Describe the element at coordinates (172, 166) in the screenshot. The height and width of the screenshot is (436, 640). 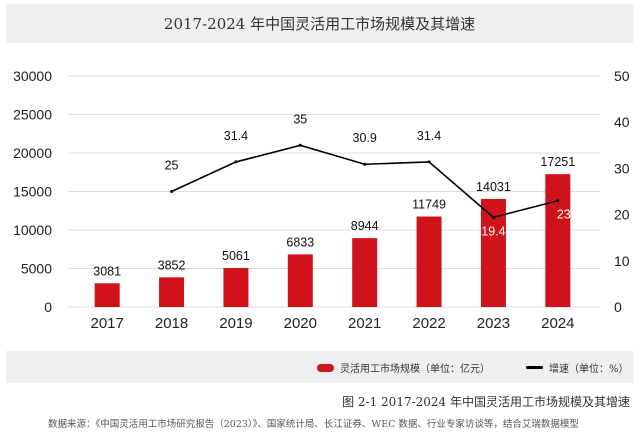
I see `growth-value-label: 25` at that location.